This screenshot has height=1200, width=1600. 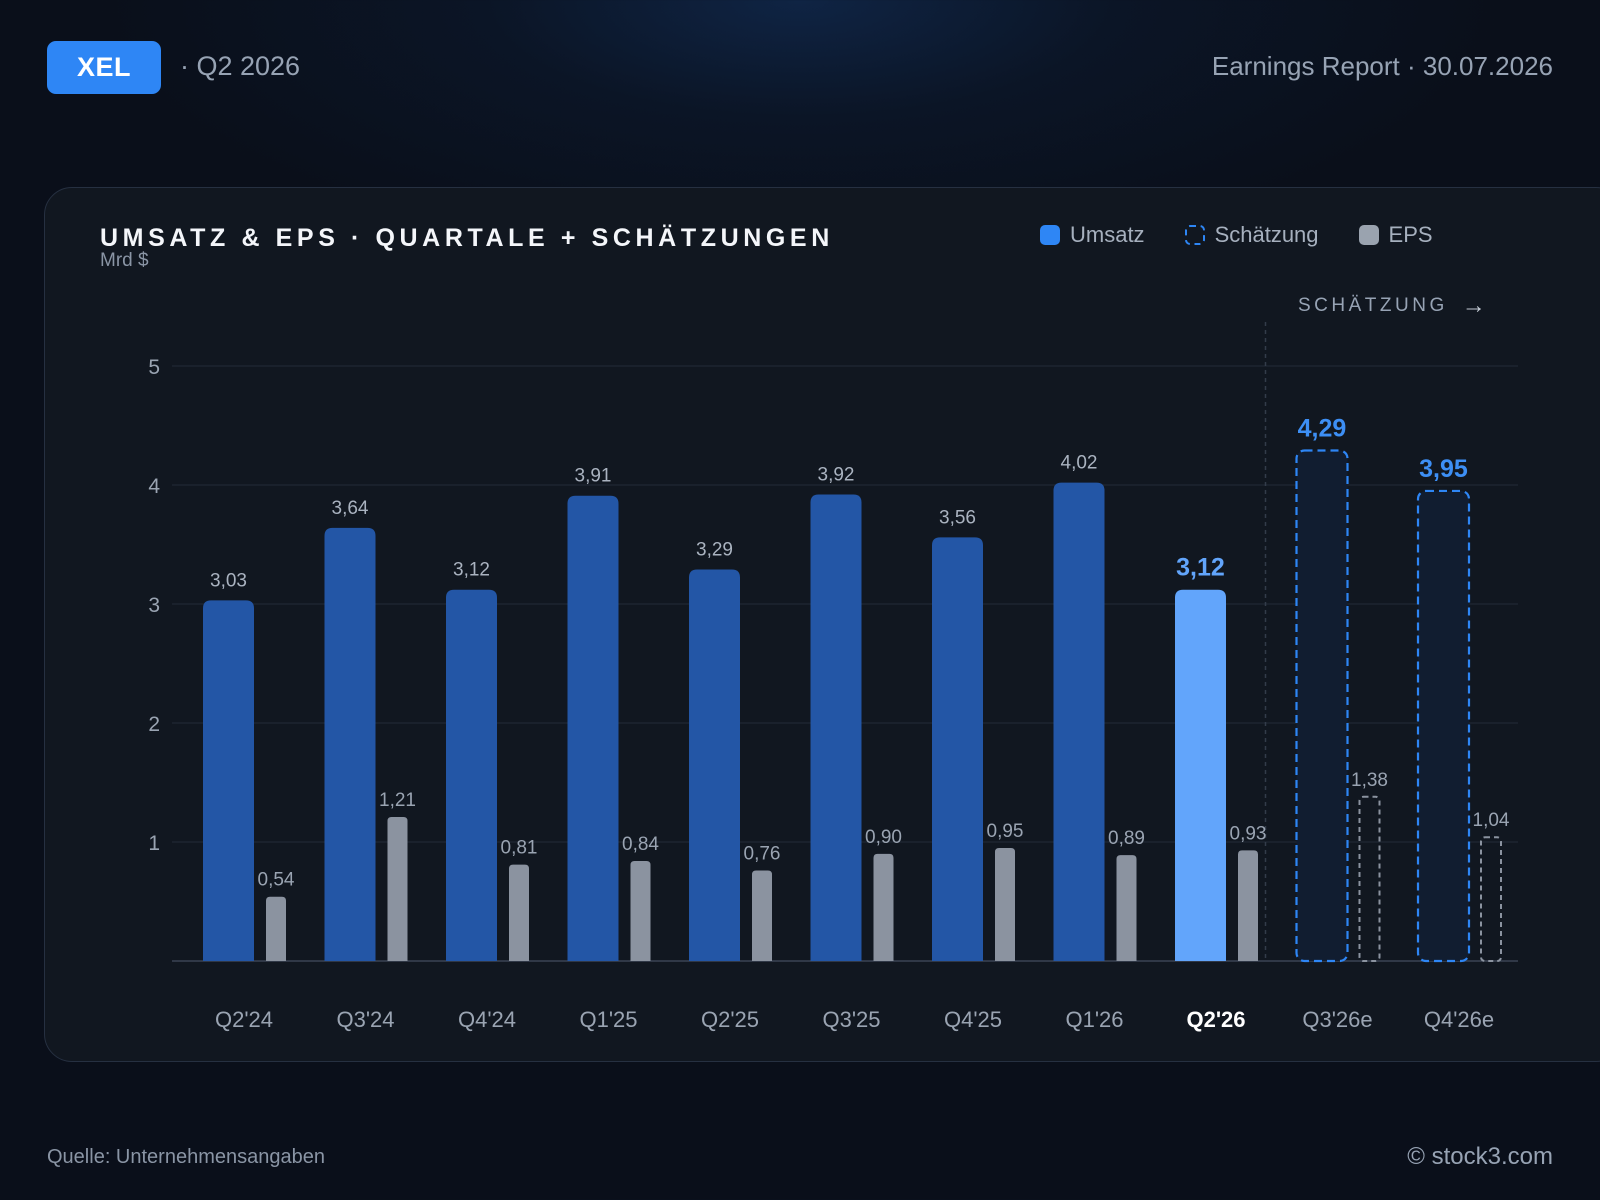 I want to click on eps-value-label: 1,21, so click(x=397, y=800).